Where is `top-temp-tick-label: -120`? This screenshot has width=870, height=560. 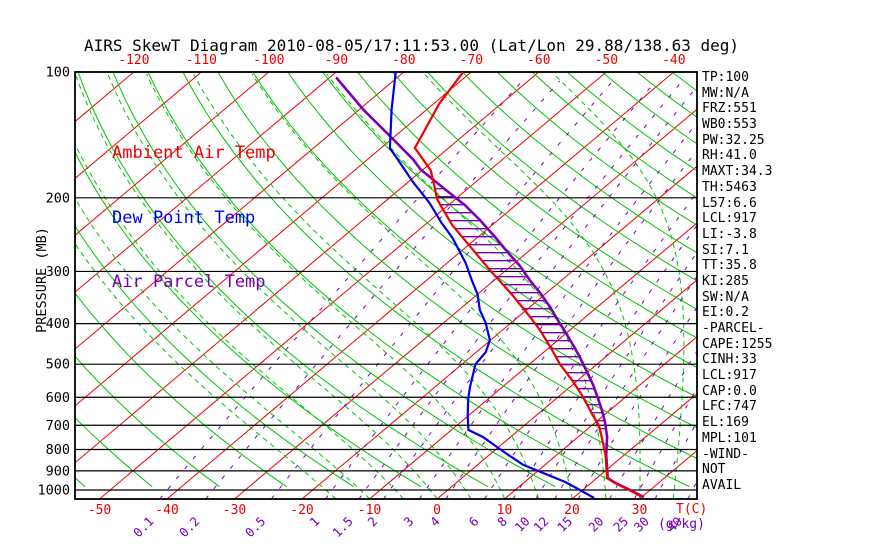 top-temp-tick-label: -120 is located at coordinates (133, 60).